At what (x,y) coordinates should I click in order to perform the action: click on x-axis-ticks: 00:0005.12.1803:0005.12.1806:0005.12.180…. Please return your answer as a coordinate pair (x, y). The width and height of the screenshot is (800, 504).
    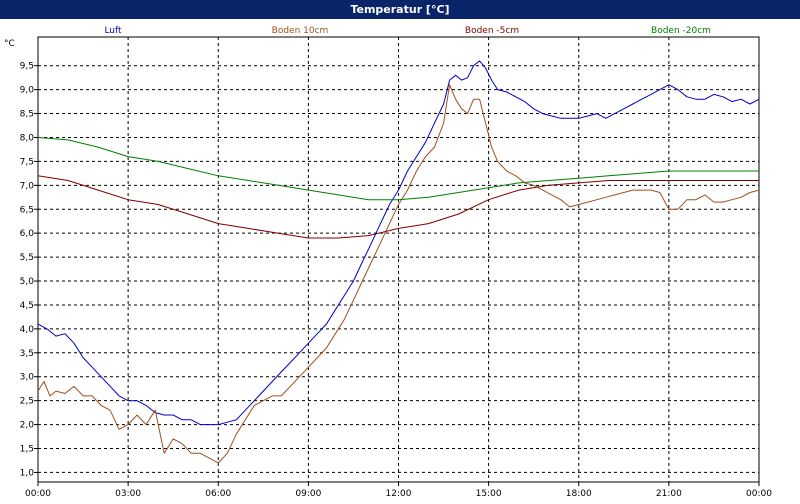
    Looking at the image, I should click on (398, 490).